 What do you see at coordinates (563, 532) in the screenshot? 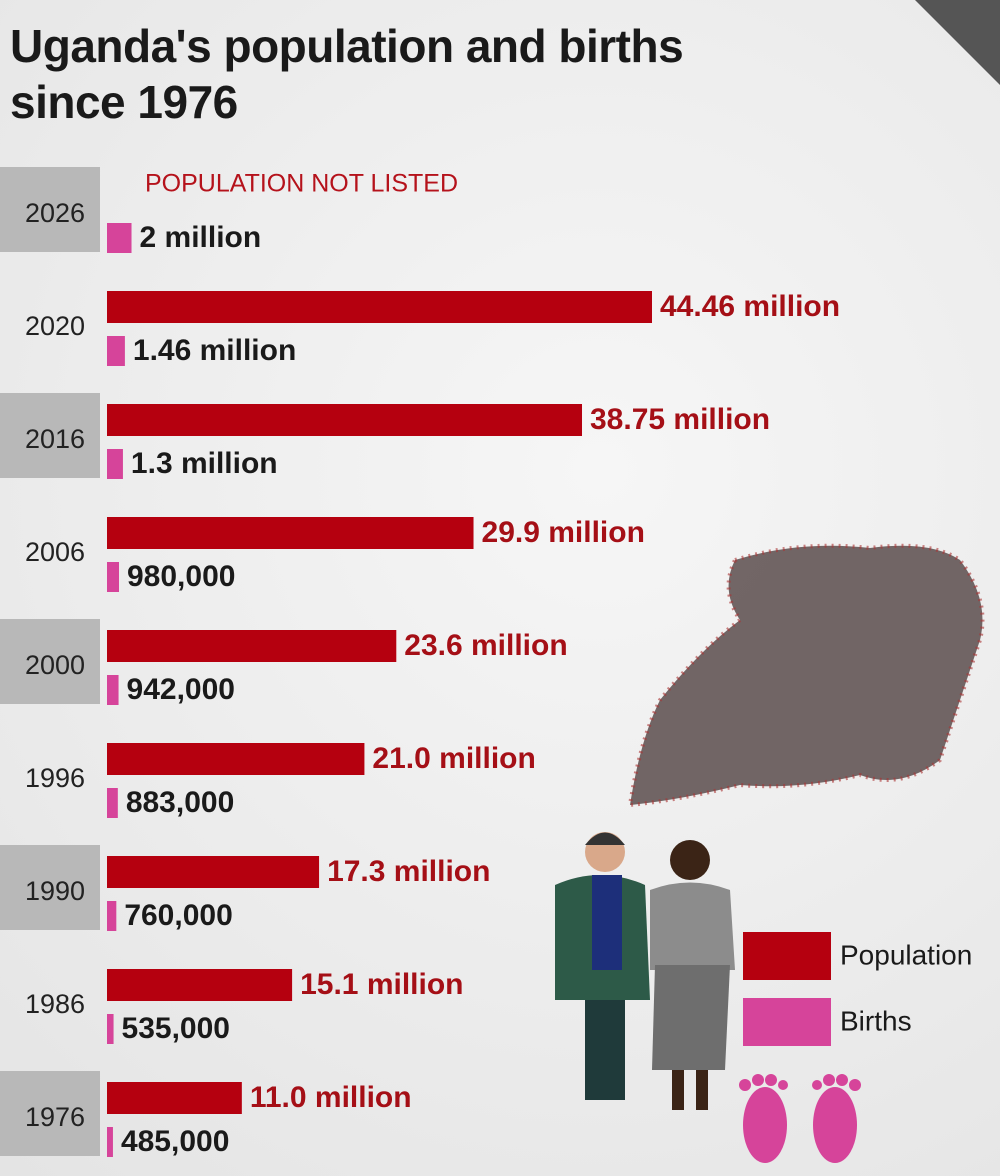
I see `value-label: 29.9 million` at bounding box center [563, 532].